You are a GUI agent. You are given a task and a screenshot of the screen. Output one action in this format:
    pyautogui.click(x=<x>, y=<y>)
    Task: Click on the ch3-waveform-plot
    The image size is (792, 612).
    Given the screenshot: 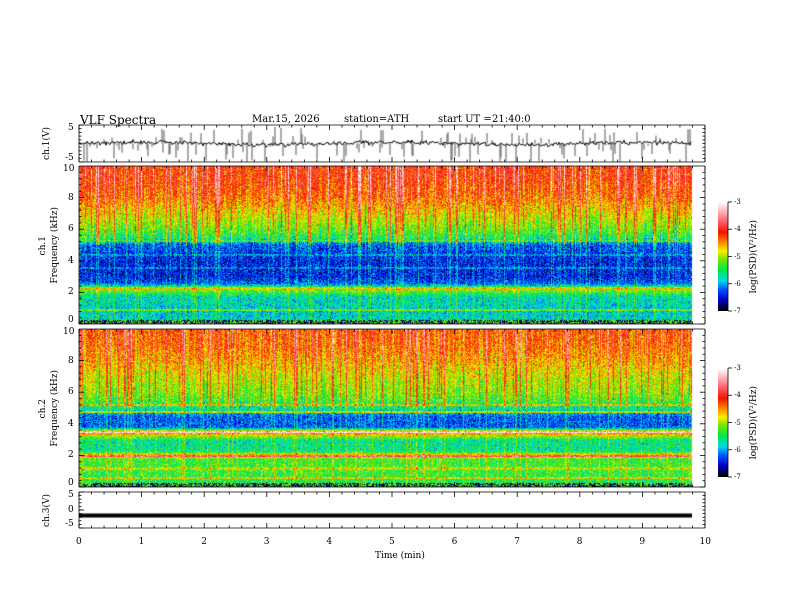 What is the action you would take?
    pyautogui.click(x=392, y=510)
    